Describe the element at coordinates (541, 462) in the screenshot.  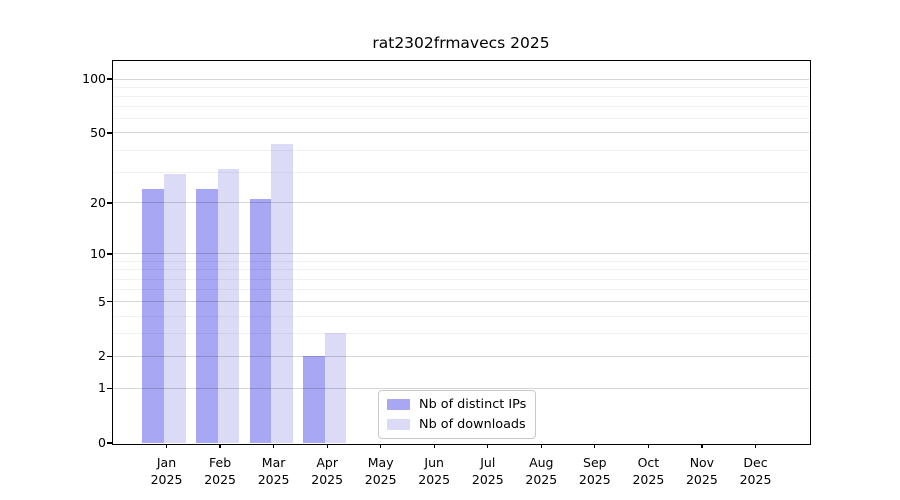
I see `x-tick-month: Aug` at that location.